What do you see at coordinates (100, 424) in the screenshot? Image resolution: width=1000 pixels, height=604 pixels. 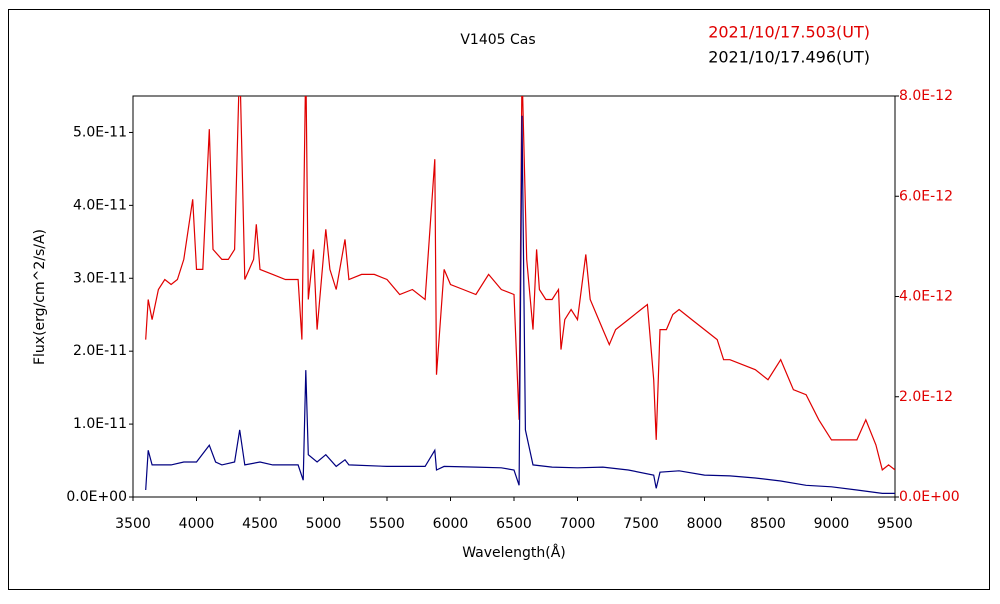 I see `y-tick-label: 1.0E-11` at bounding box center [100, 424].